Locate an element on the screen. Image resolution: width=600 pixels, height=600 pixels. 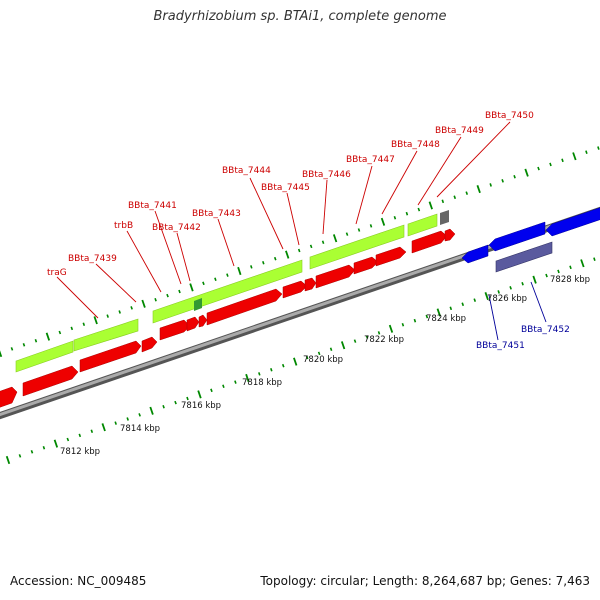
kbp-label: 7814 kbp is located at coordinates (140, 429).